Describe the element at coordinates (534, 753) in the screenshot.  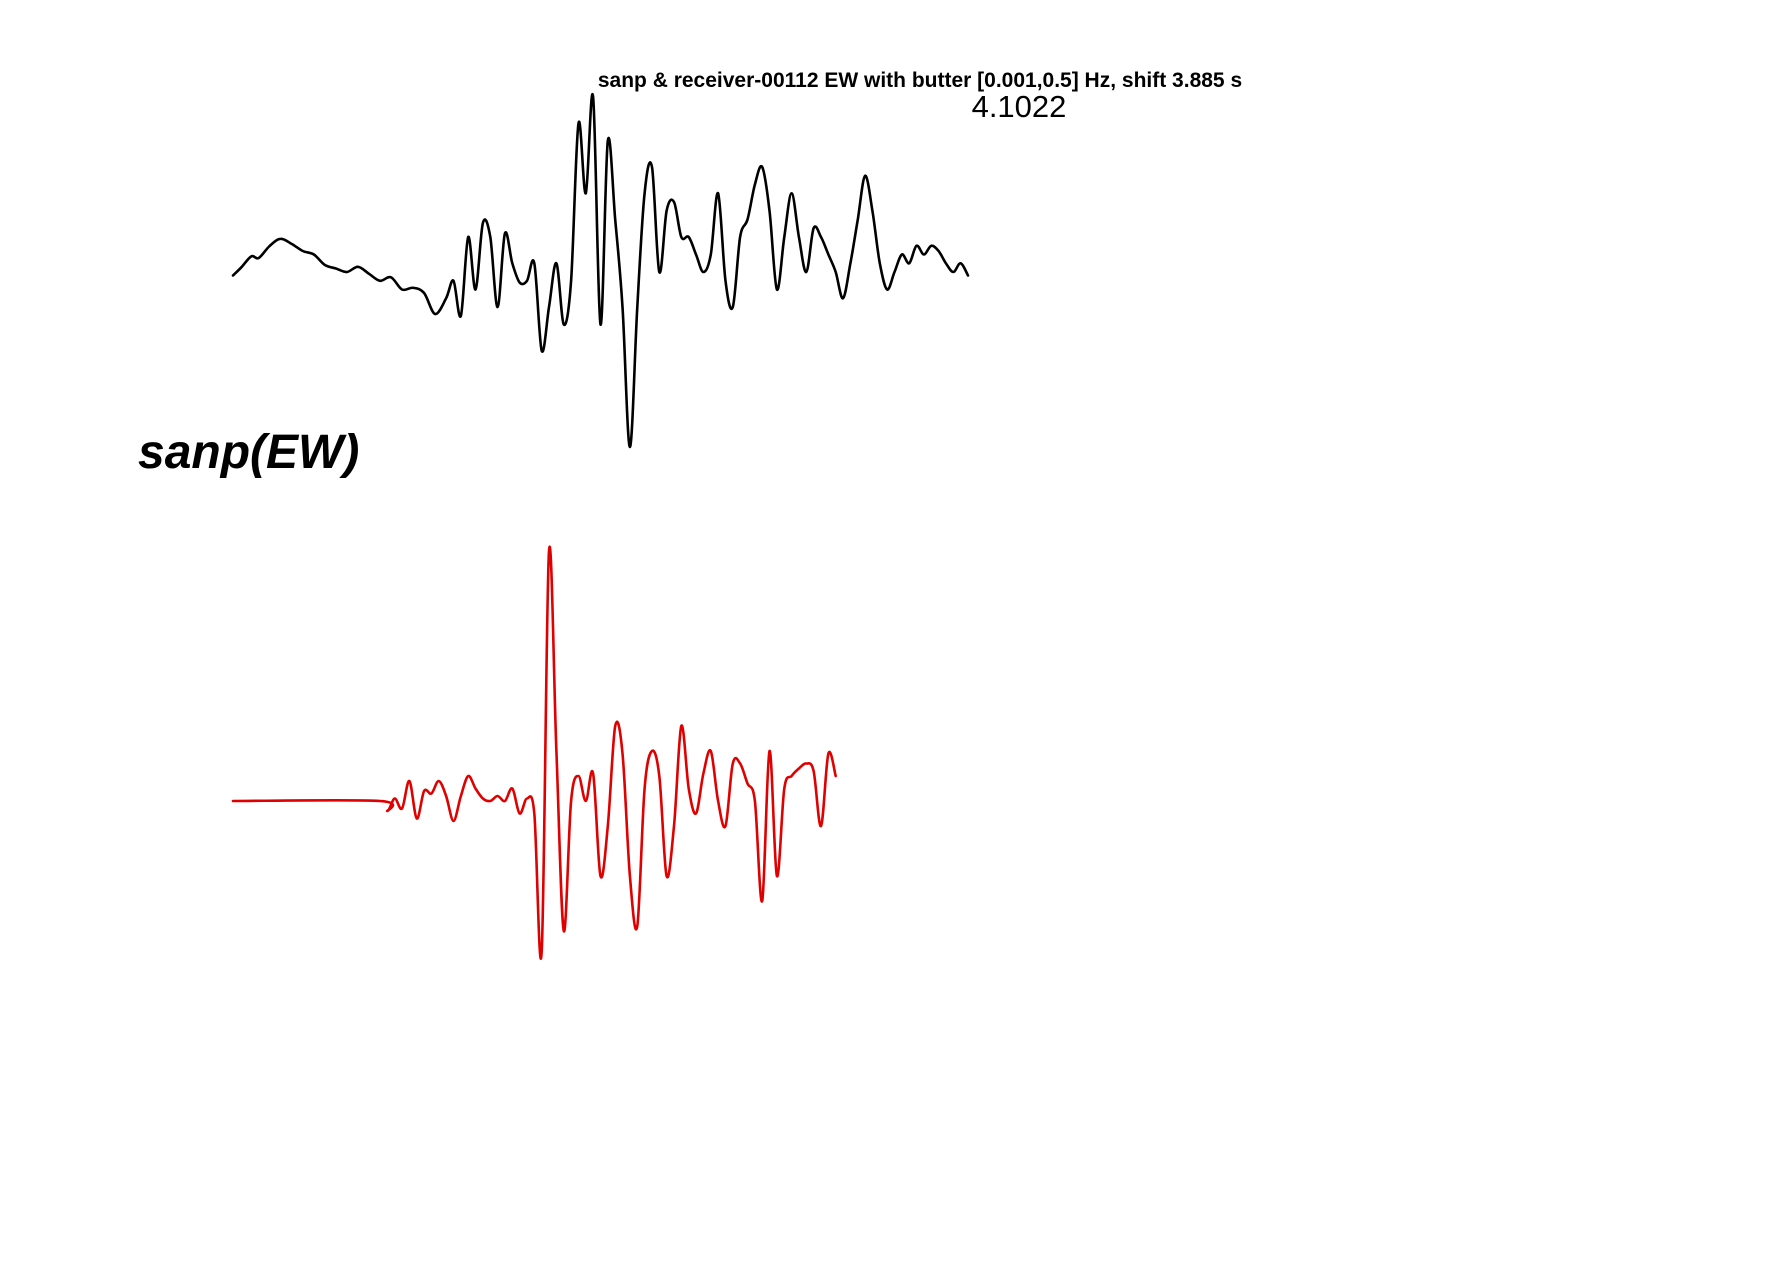
I see `waveform-synthetic` at that location.